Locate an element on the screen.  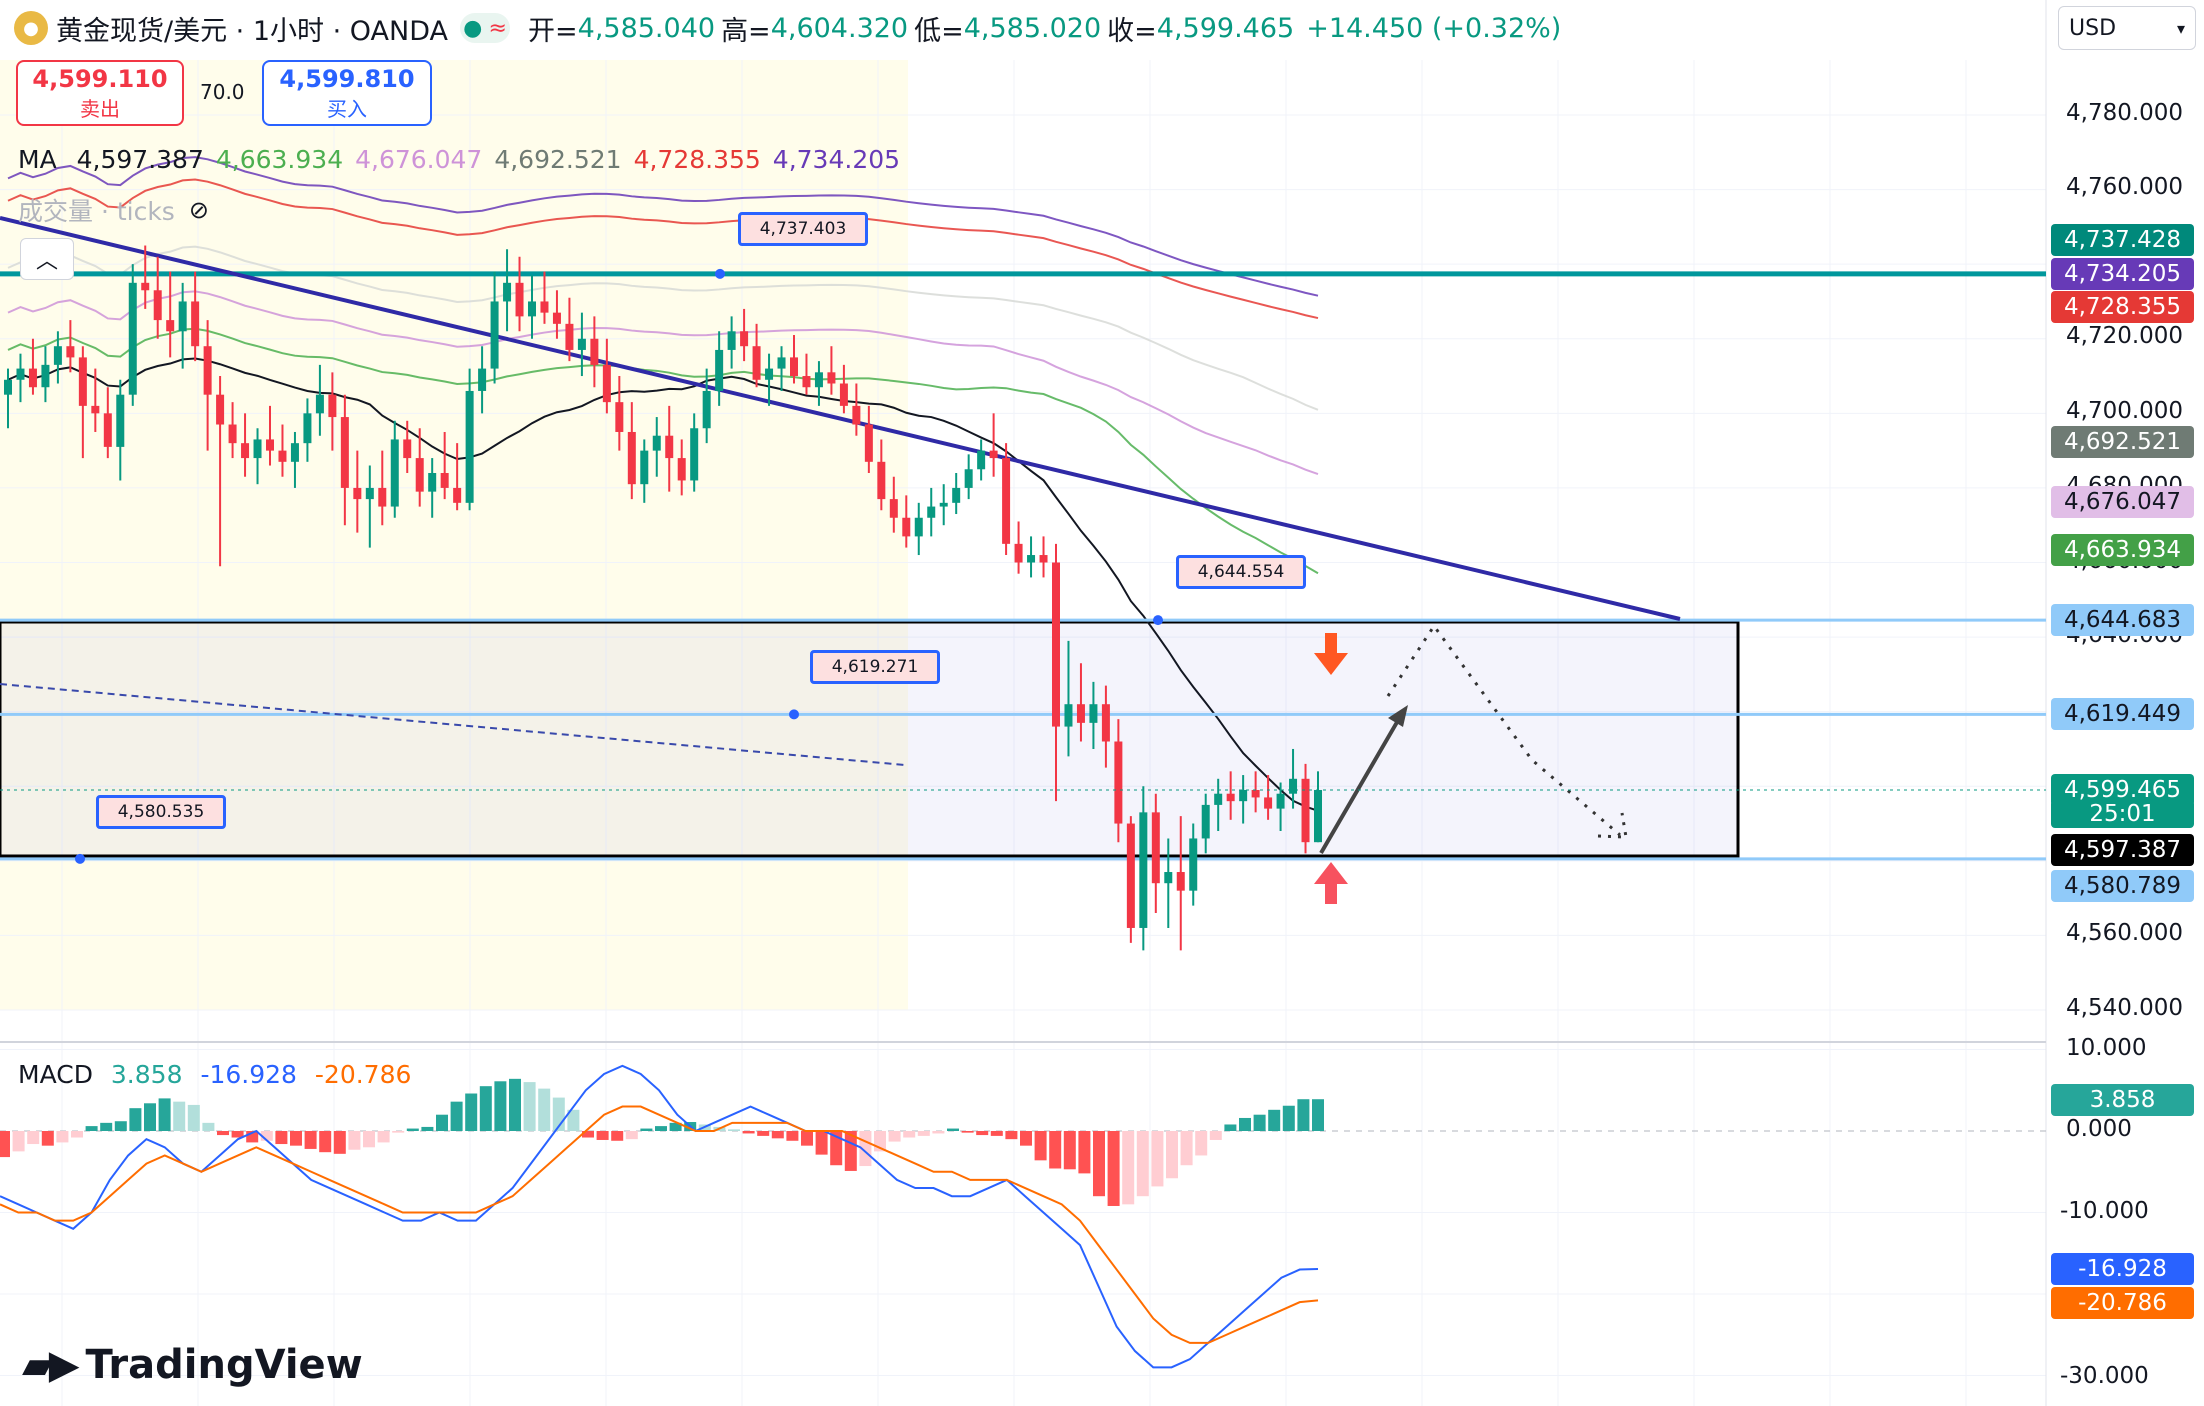
price-tick: 4,700.000 is located at coordinates (2125, 411).